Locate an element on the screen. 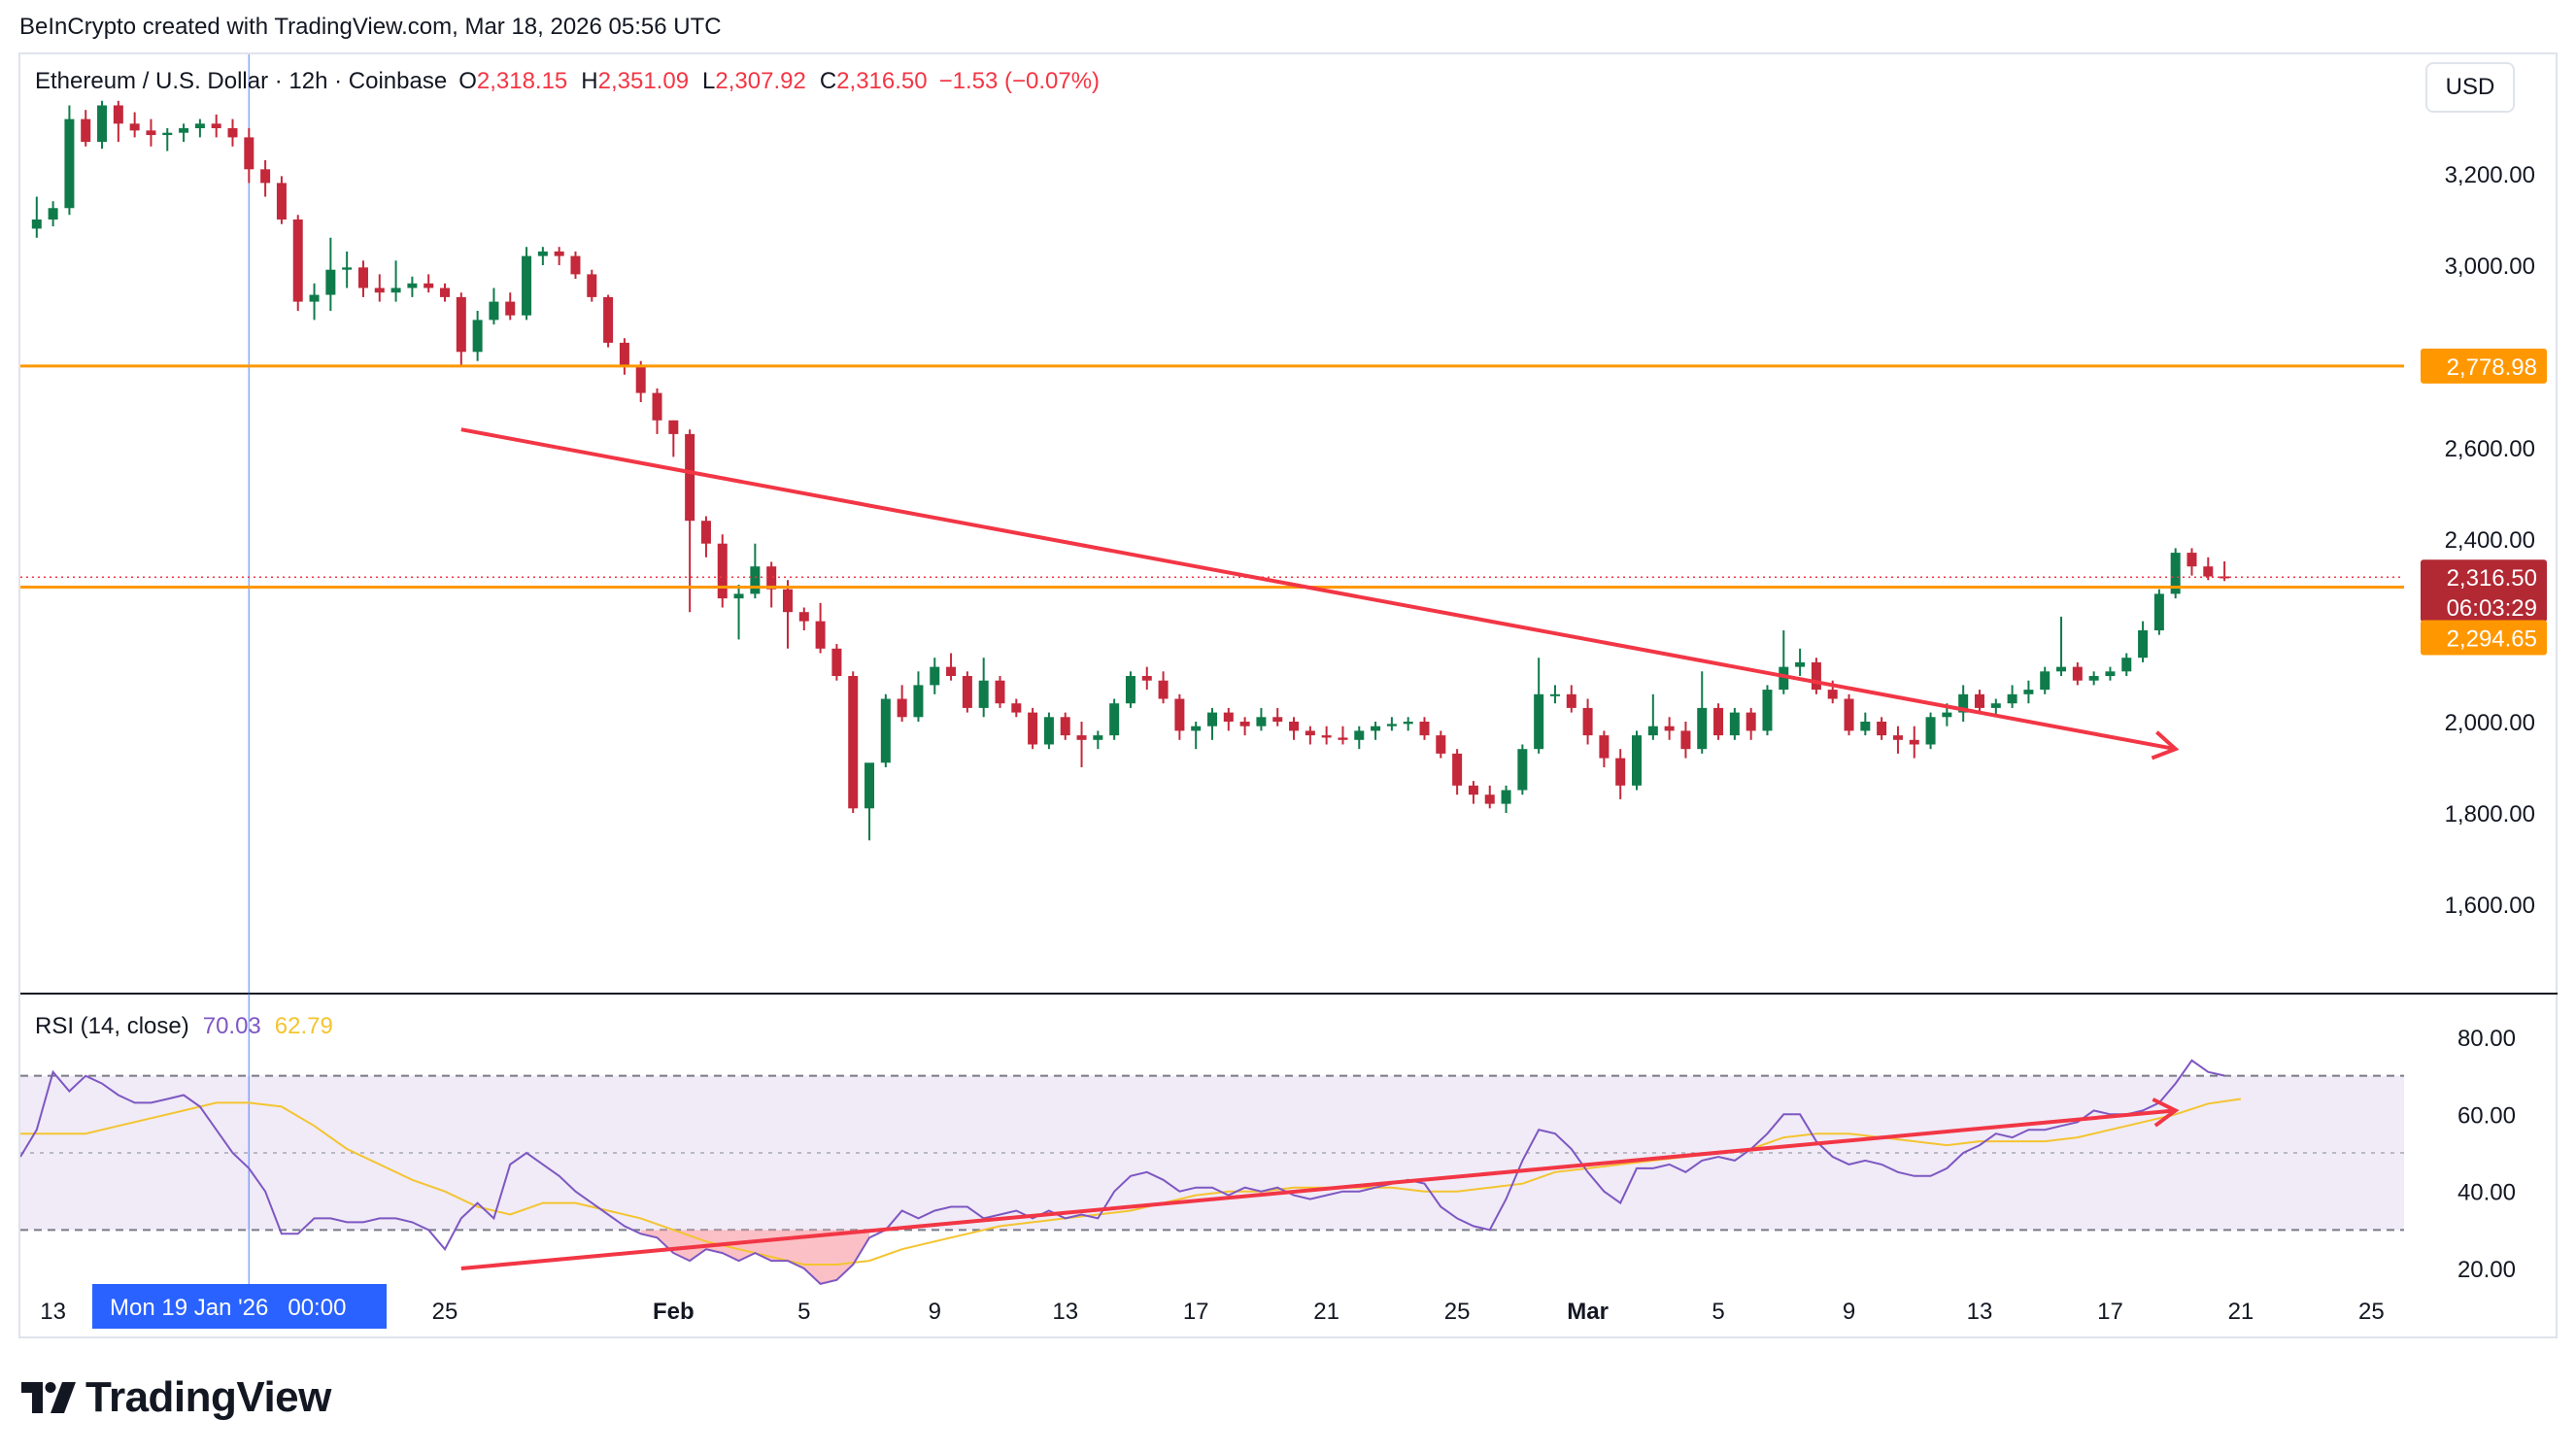 The width and height of the screenshot is (2576, 1453). rsi-axis-tick-label: 80.00 is located at coordinates (2486, 1039).